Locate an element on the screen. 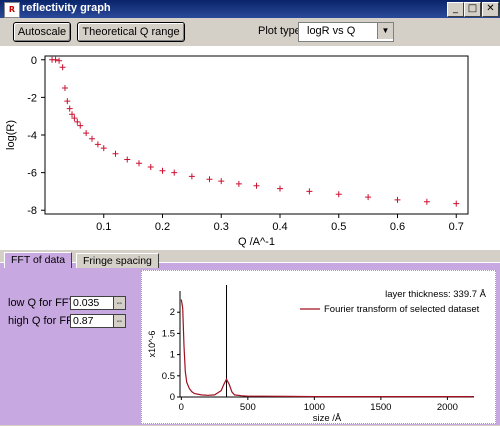 The image size is (500, 426). window-title: reflectivity graph is located at coordinates (66, 8).